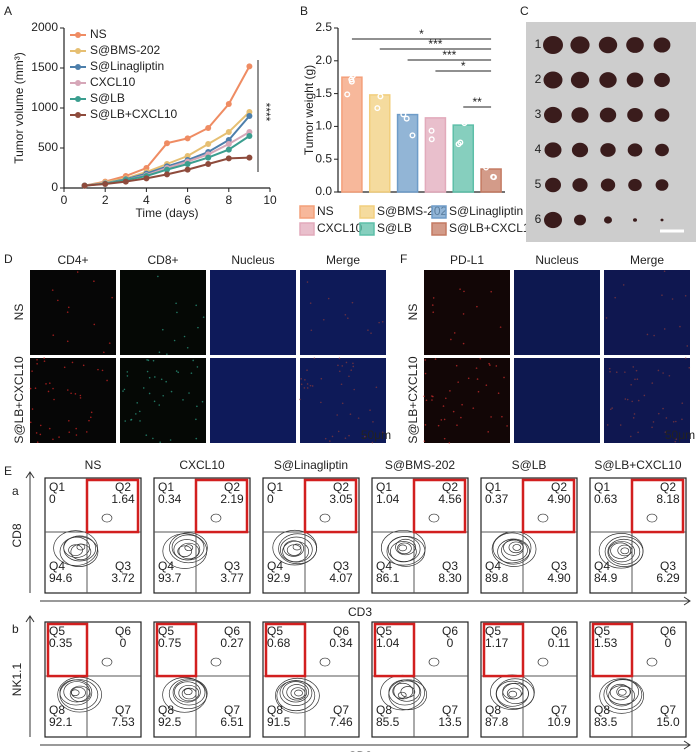 The width and height of the screenshot is (700, 752). What do you see at coordinates (388, 578) in the screenshot?
I see `quadrant-value: 86.1` at bounding box center [388, 578].